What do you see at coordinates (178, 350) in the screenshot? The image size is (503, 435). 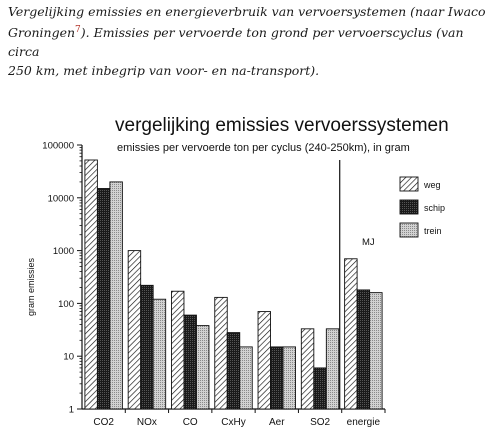 I see `bar-weg-co` at bounding box center [178, 350].